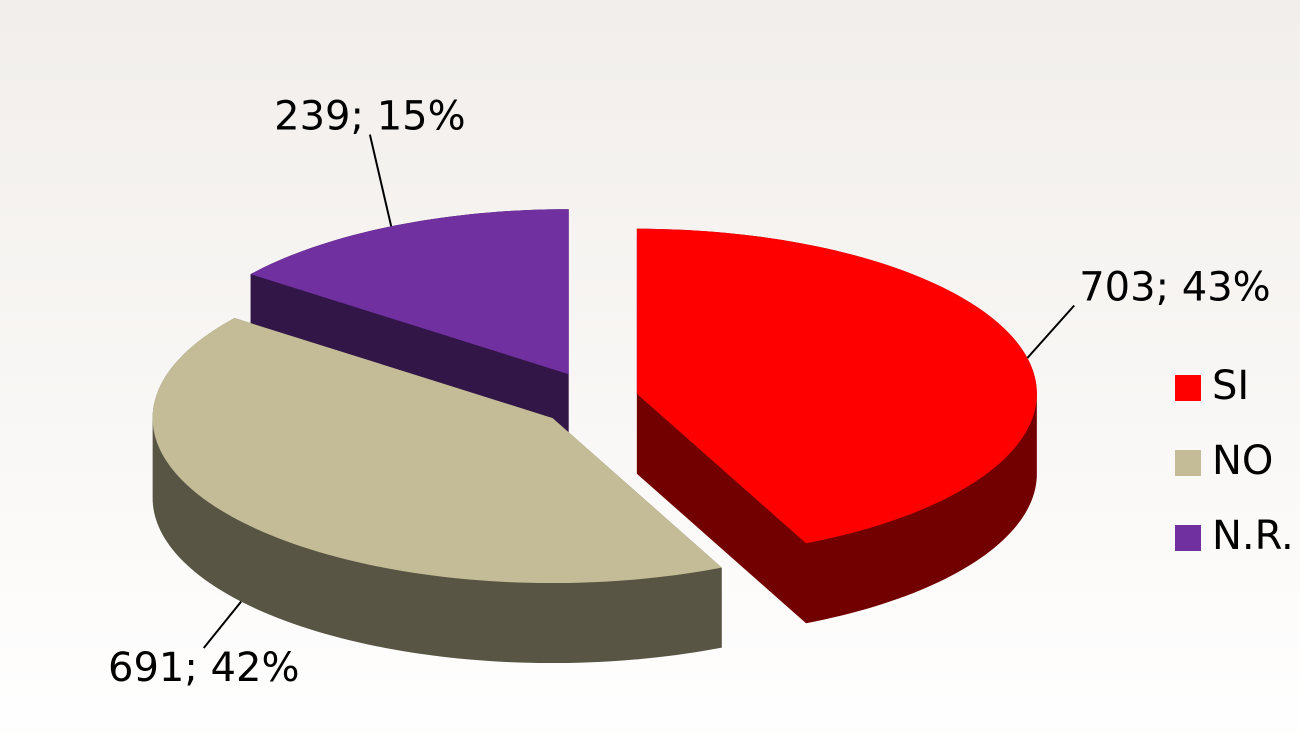 The width and height of the screenshot is (1300, 750). Describe the element at coordinates (1253, 536) in the screenshot. I see `legend-label: N.R.` at that location.